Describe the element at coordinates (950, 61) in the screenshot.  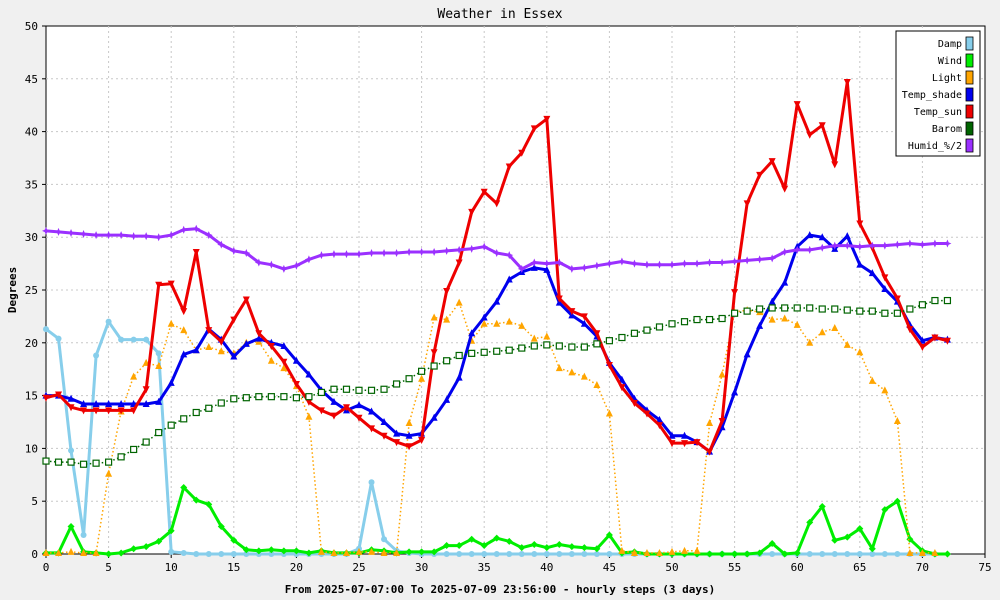
I see `legend-label: Wind` at that location.